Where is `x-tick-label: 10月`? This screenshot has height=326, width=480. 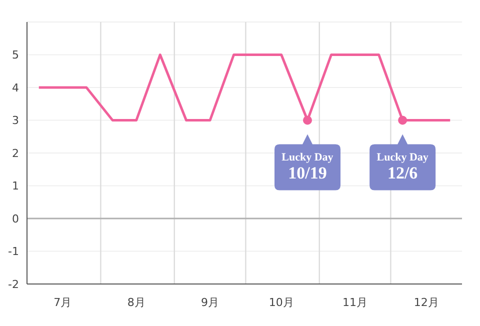
x-tick-label: 10月 is located at coordinates (281, 302).